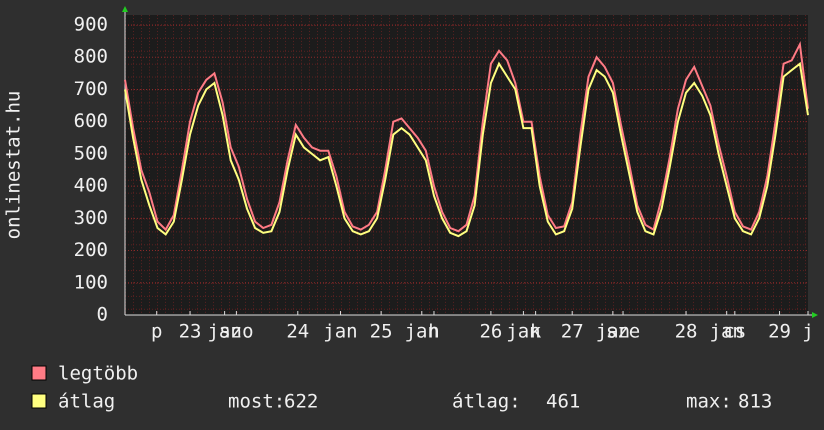  Describe the element at coordinates (563, 402) in the screenshot. I see `stat-value: 461` at that location.